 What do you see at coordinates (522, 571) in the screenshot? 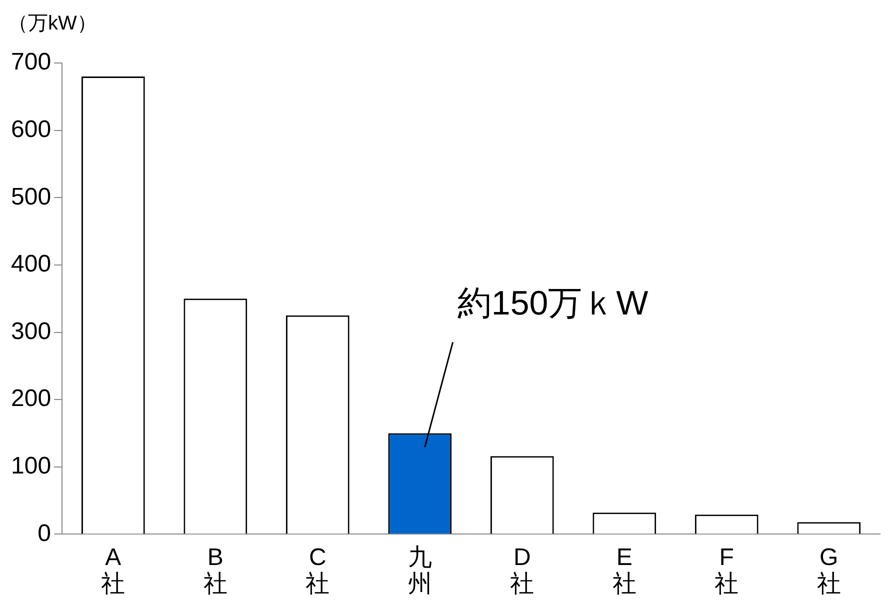
I see `x-tick-label: D社` at bounding box center [522, 571].